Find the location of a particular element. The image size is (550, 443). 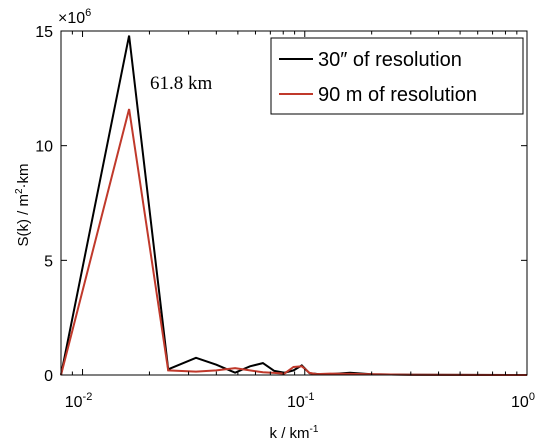

y-tick-label: 15 is located at coordinates (44, 32).